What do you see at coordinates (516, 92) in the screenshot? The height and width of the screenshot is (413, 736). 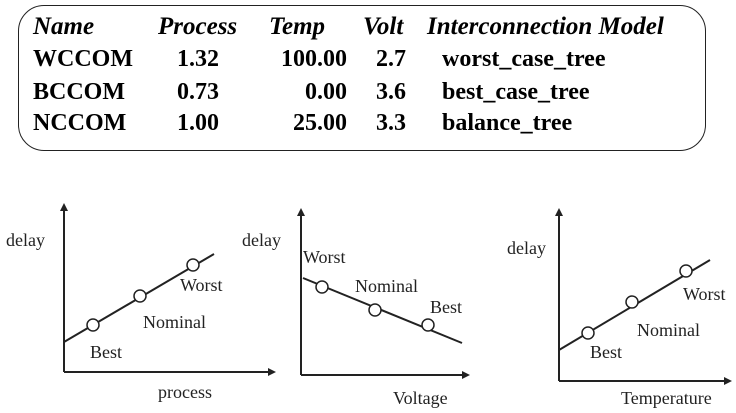 I see `cell-interconnect: best_case_tree` at bounding box center [516, 92].